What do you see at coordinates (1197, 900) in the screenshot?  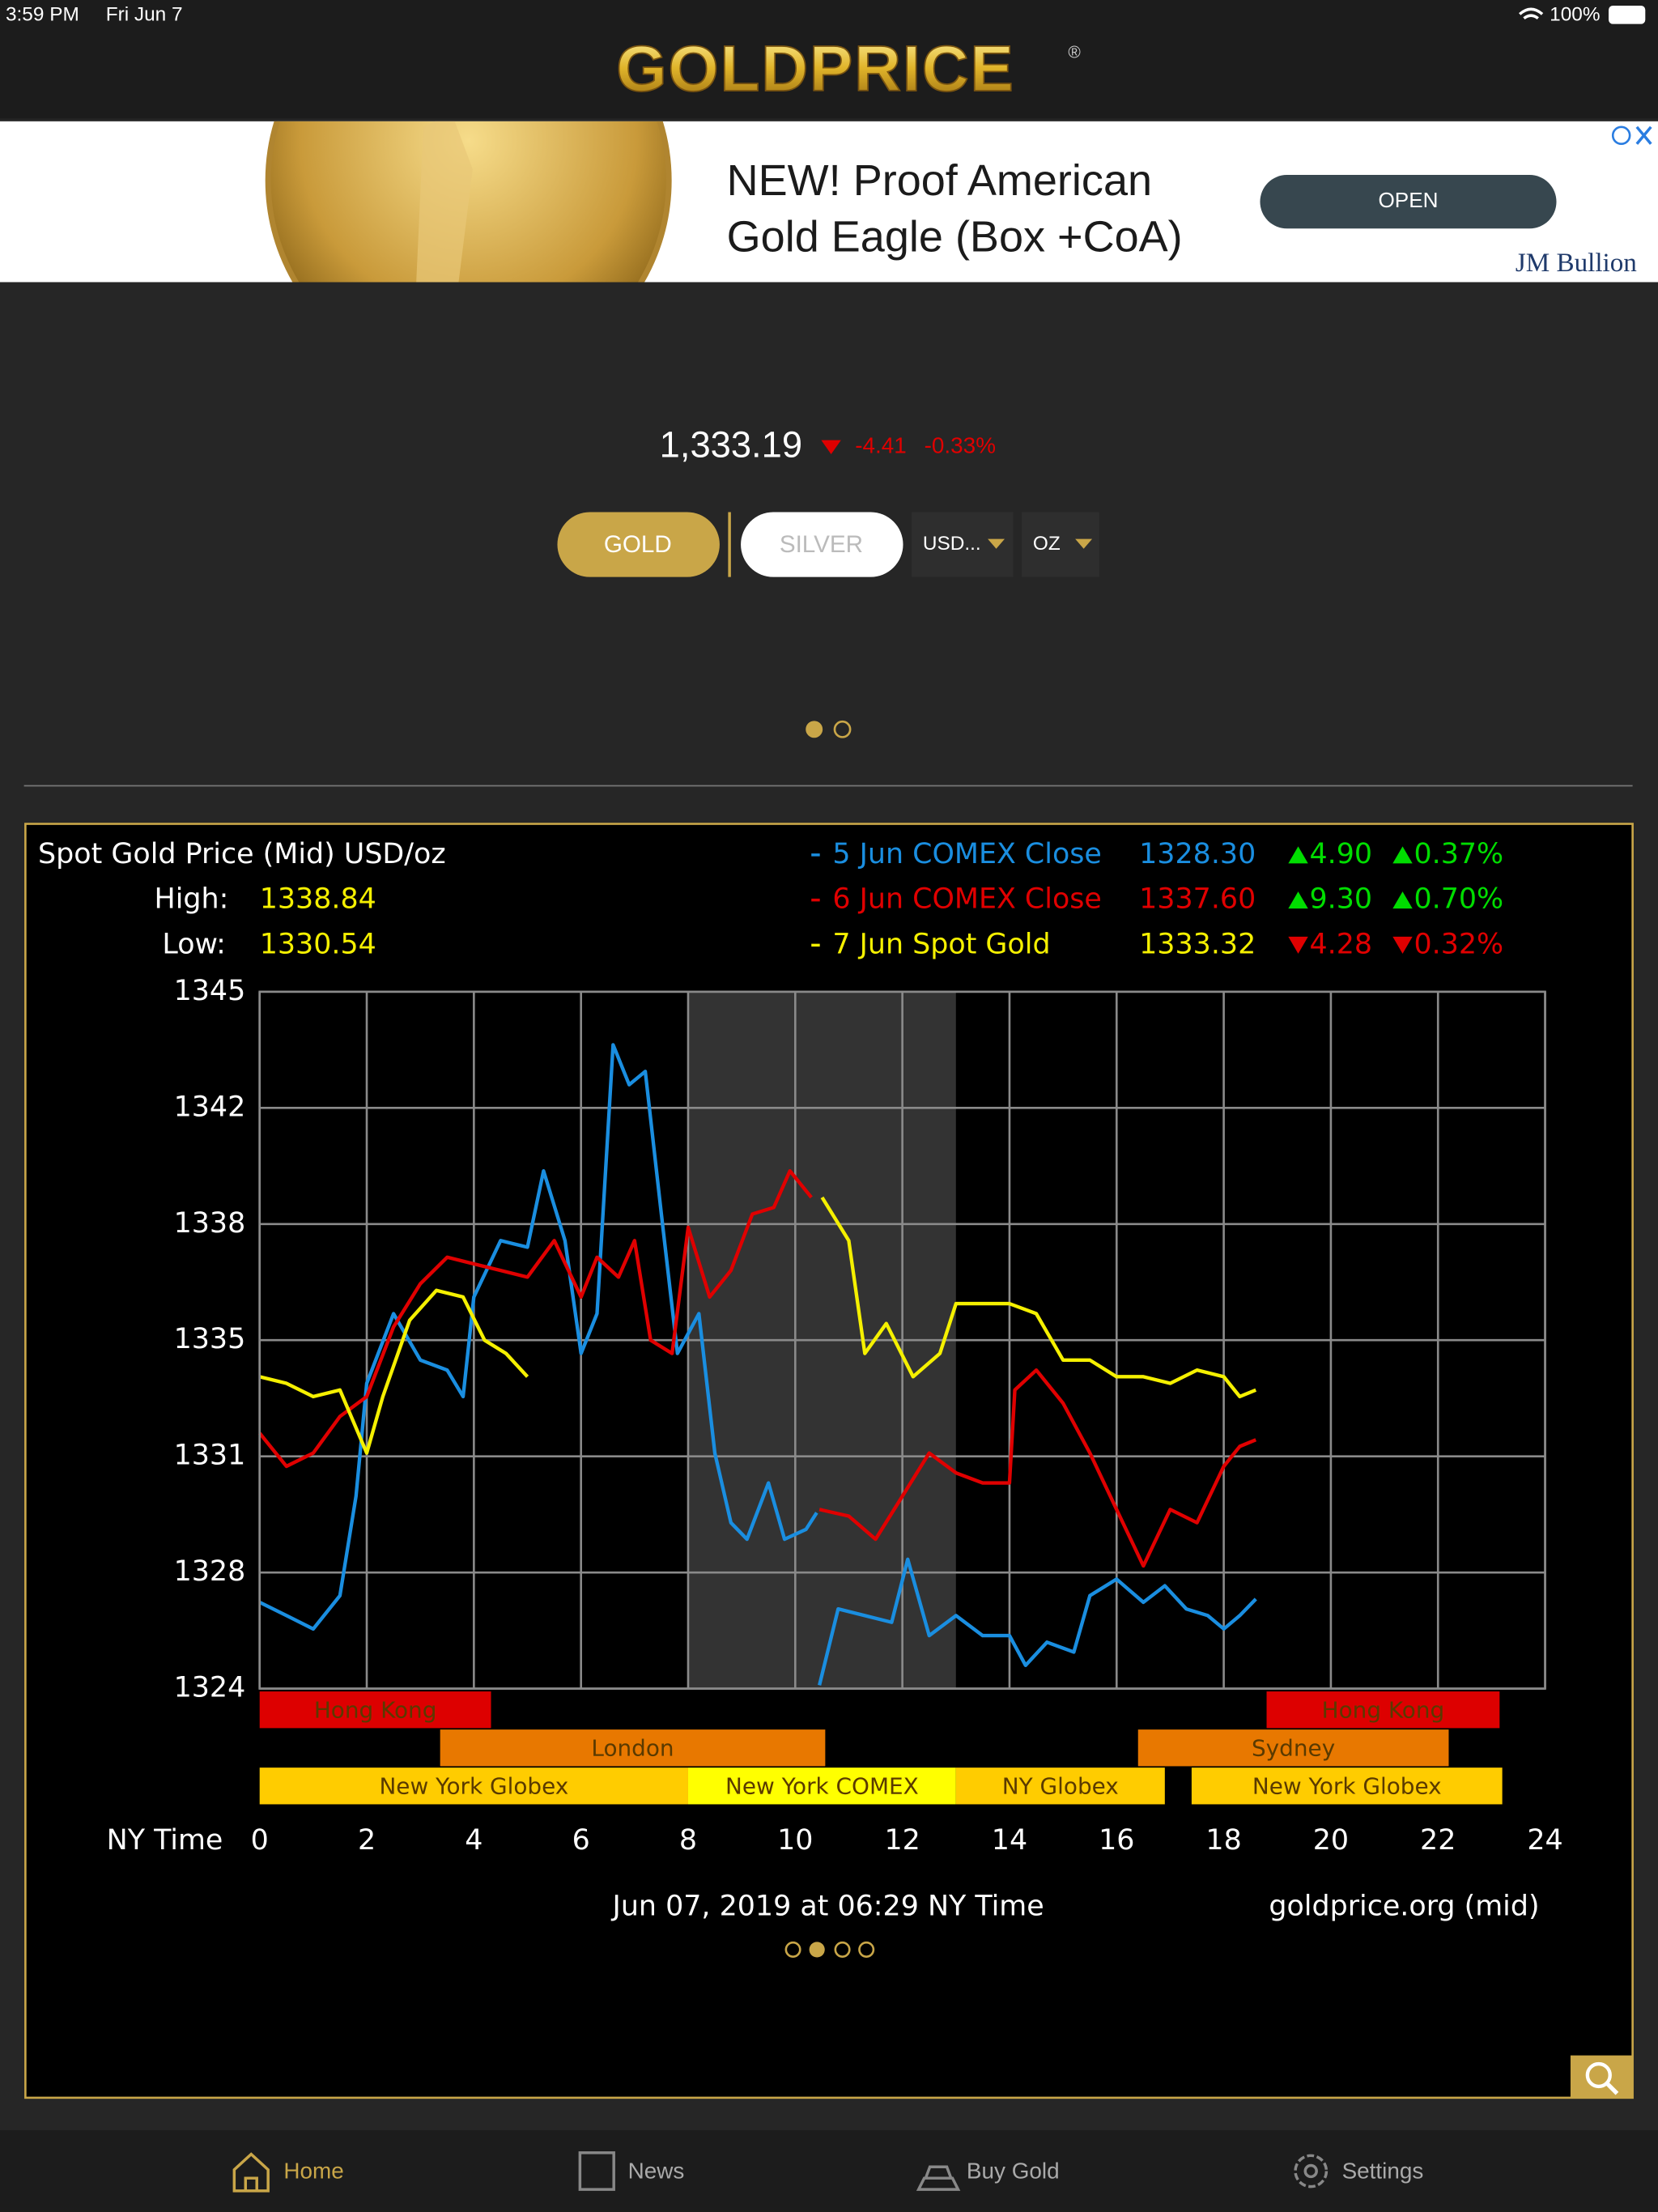 I see `legend-close: 1337.60` at bounding box center [1197, 900].